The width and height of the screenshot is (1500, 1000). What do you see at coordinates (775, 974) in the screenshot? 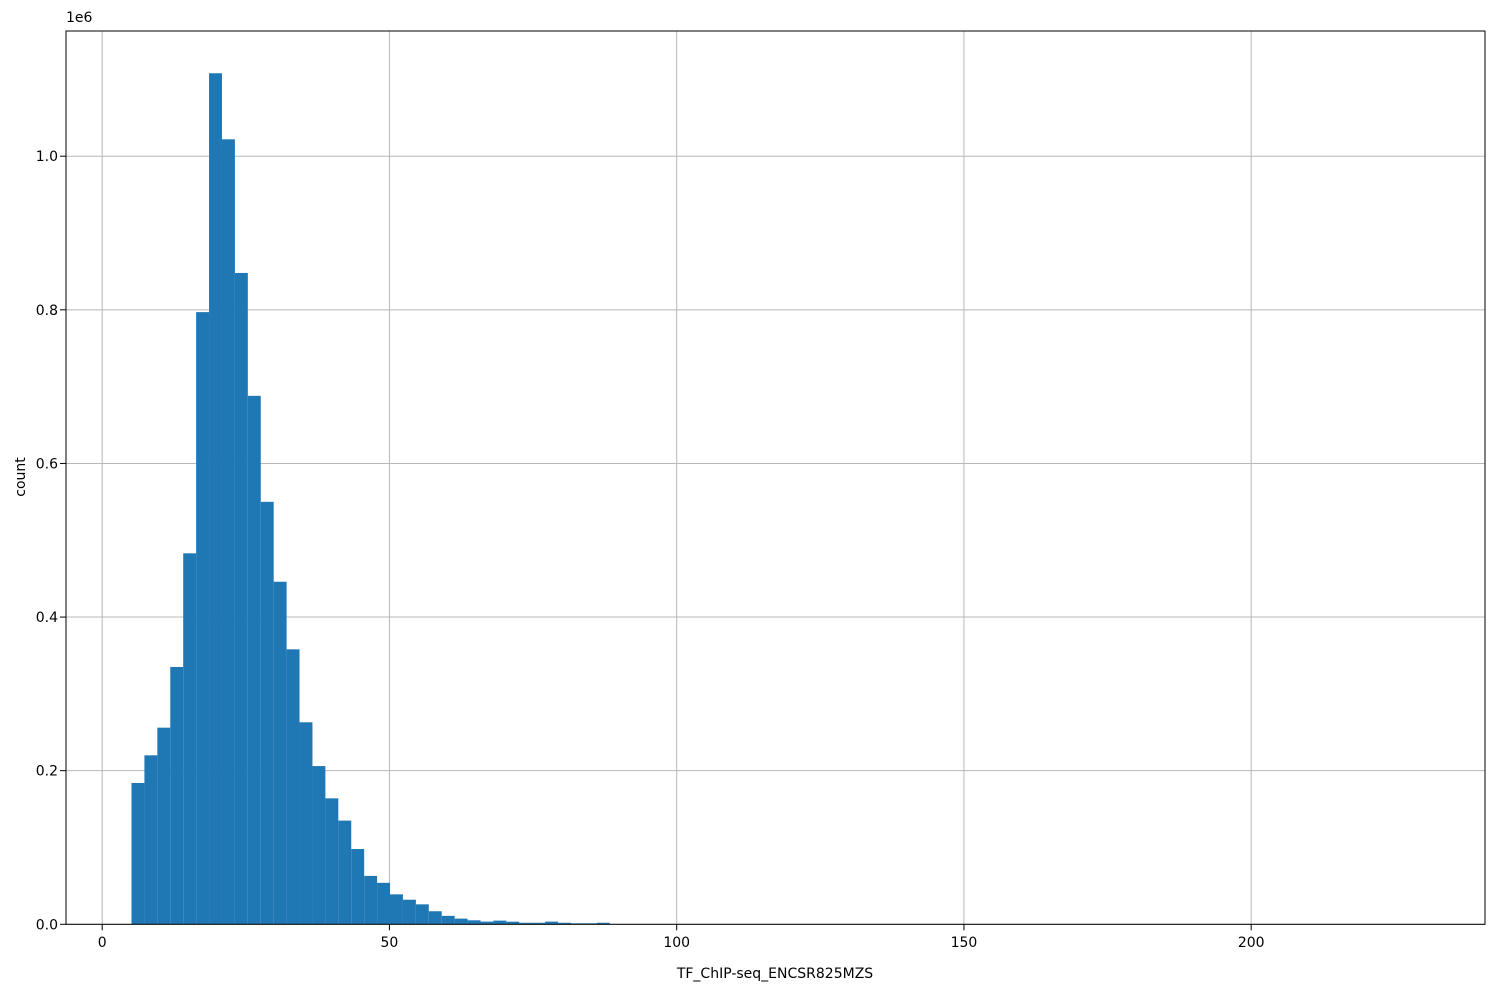
I see `x-axis-label: TF_ChIP-seq_ENCSR825MZS` at bounding box center [775, 974].